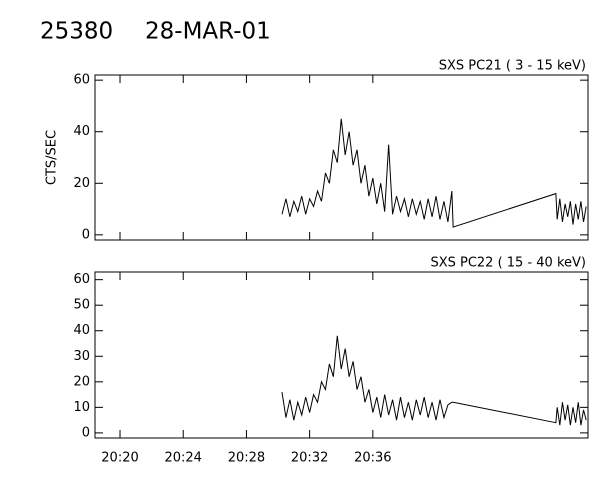 The height and width of the screenshot is (480, 600). I want to click on y-tick-label: 10, so click(81, 407).